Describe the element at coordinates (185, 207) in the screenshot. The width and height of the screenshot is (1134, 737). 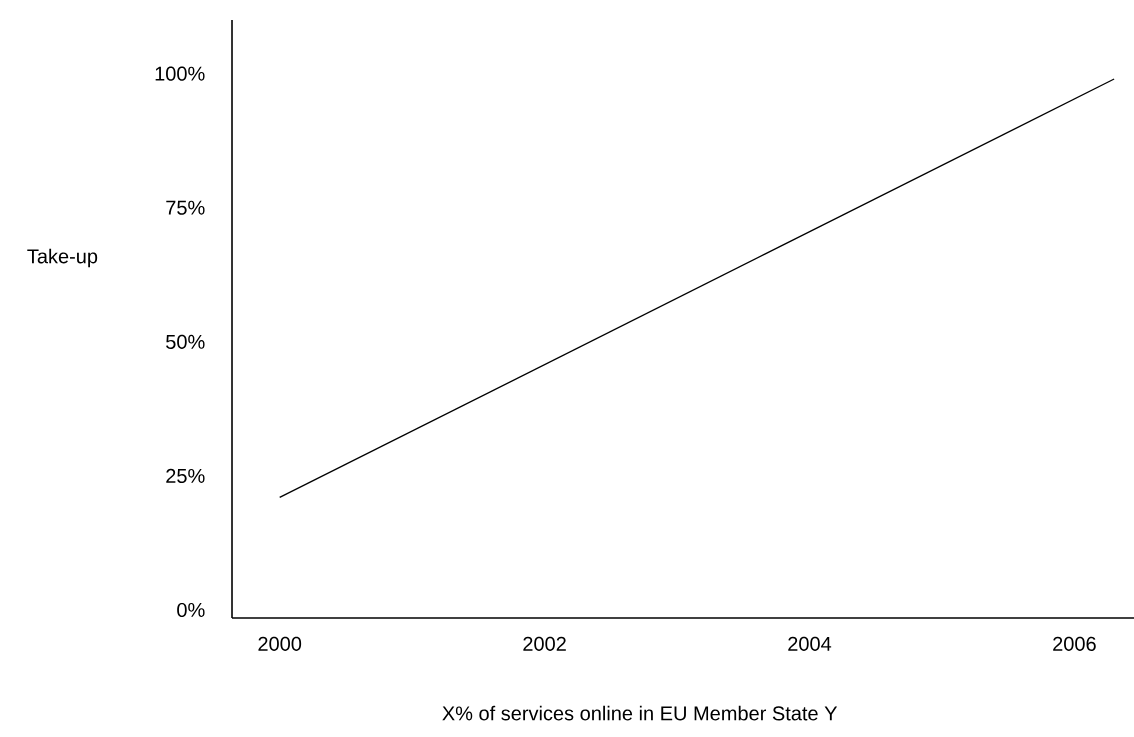
I see `y-tick-label: 75%` at that location.